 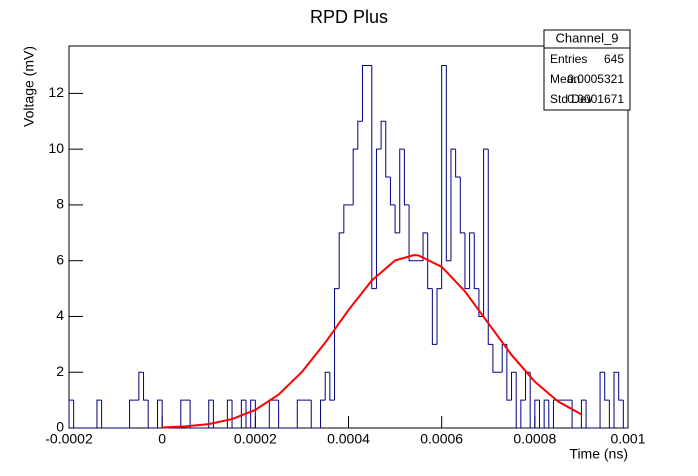 What do you see at coordinates (348, 439) in the screenshot?
I see `x-tick-label: 0.0004` at bounding box center [348, 439].